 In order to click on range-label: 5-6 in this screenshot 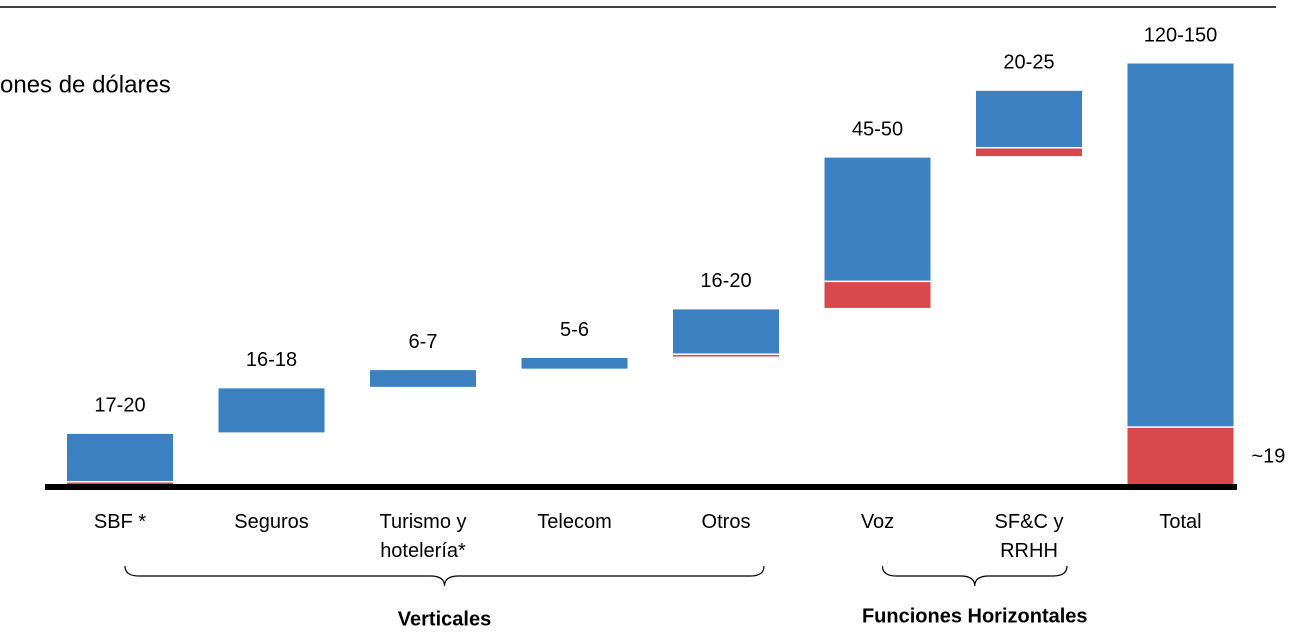, I will do `click(574, 330)`.